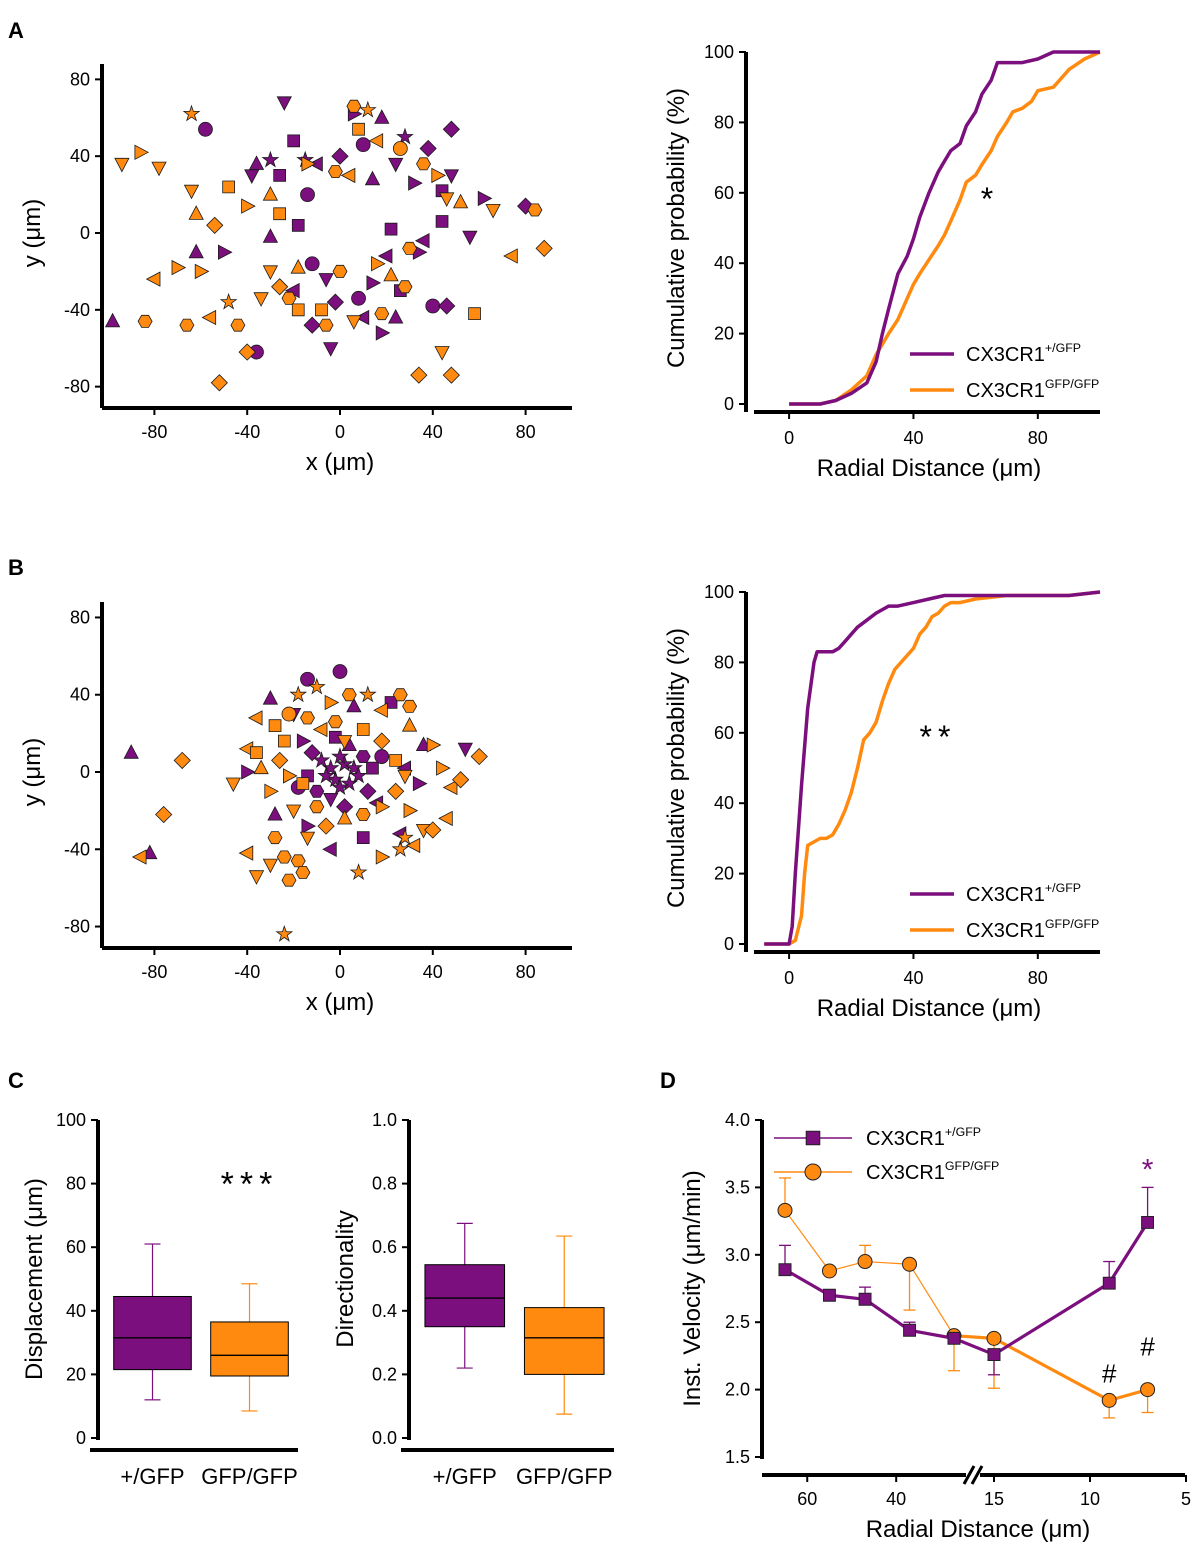 The height and width of the screenshot is (1559, 1200). I want to click on legend-label-ko: CX3CR1GFP/GFP, so click(1032, 929).